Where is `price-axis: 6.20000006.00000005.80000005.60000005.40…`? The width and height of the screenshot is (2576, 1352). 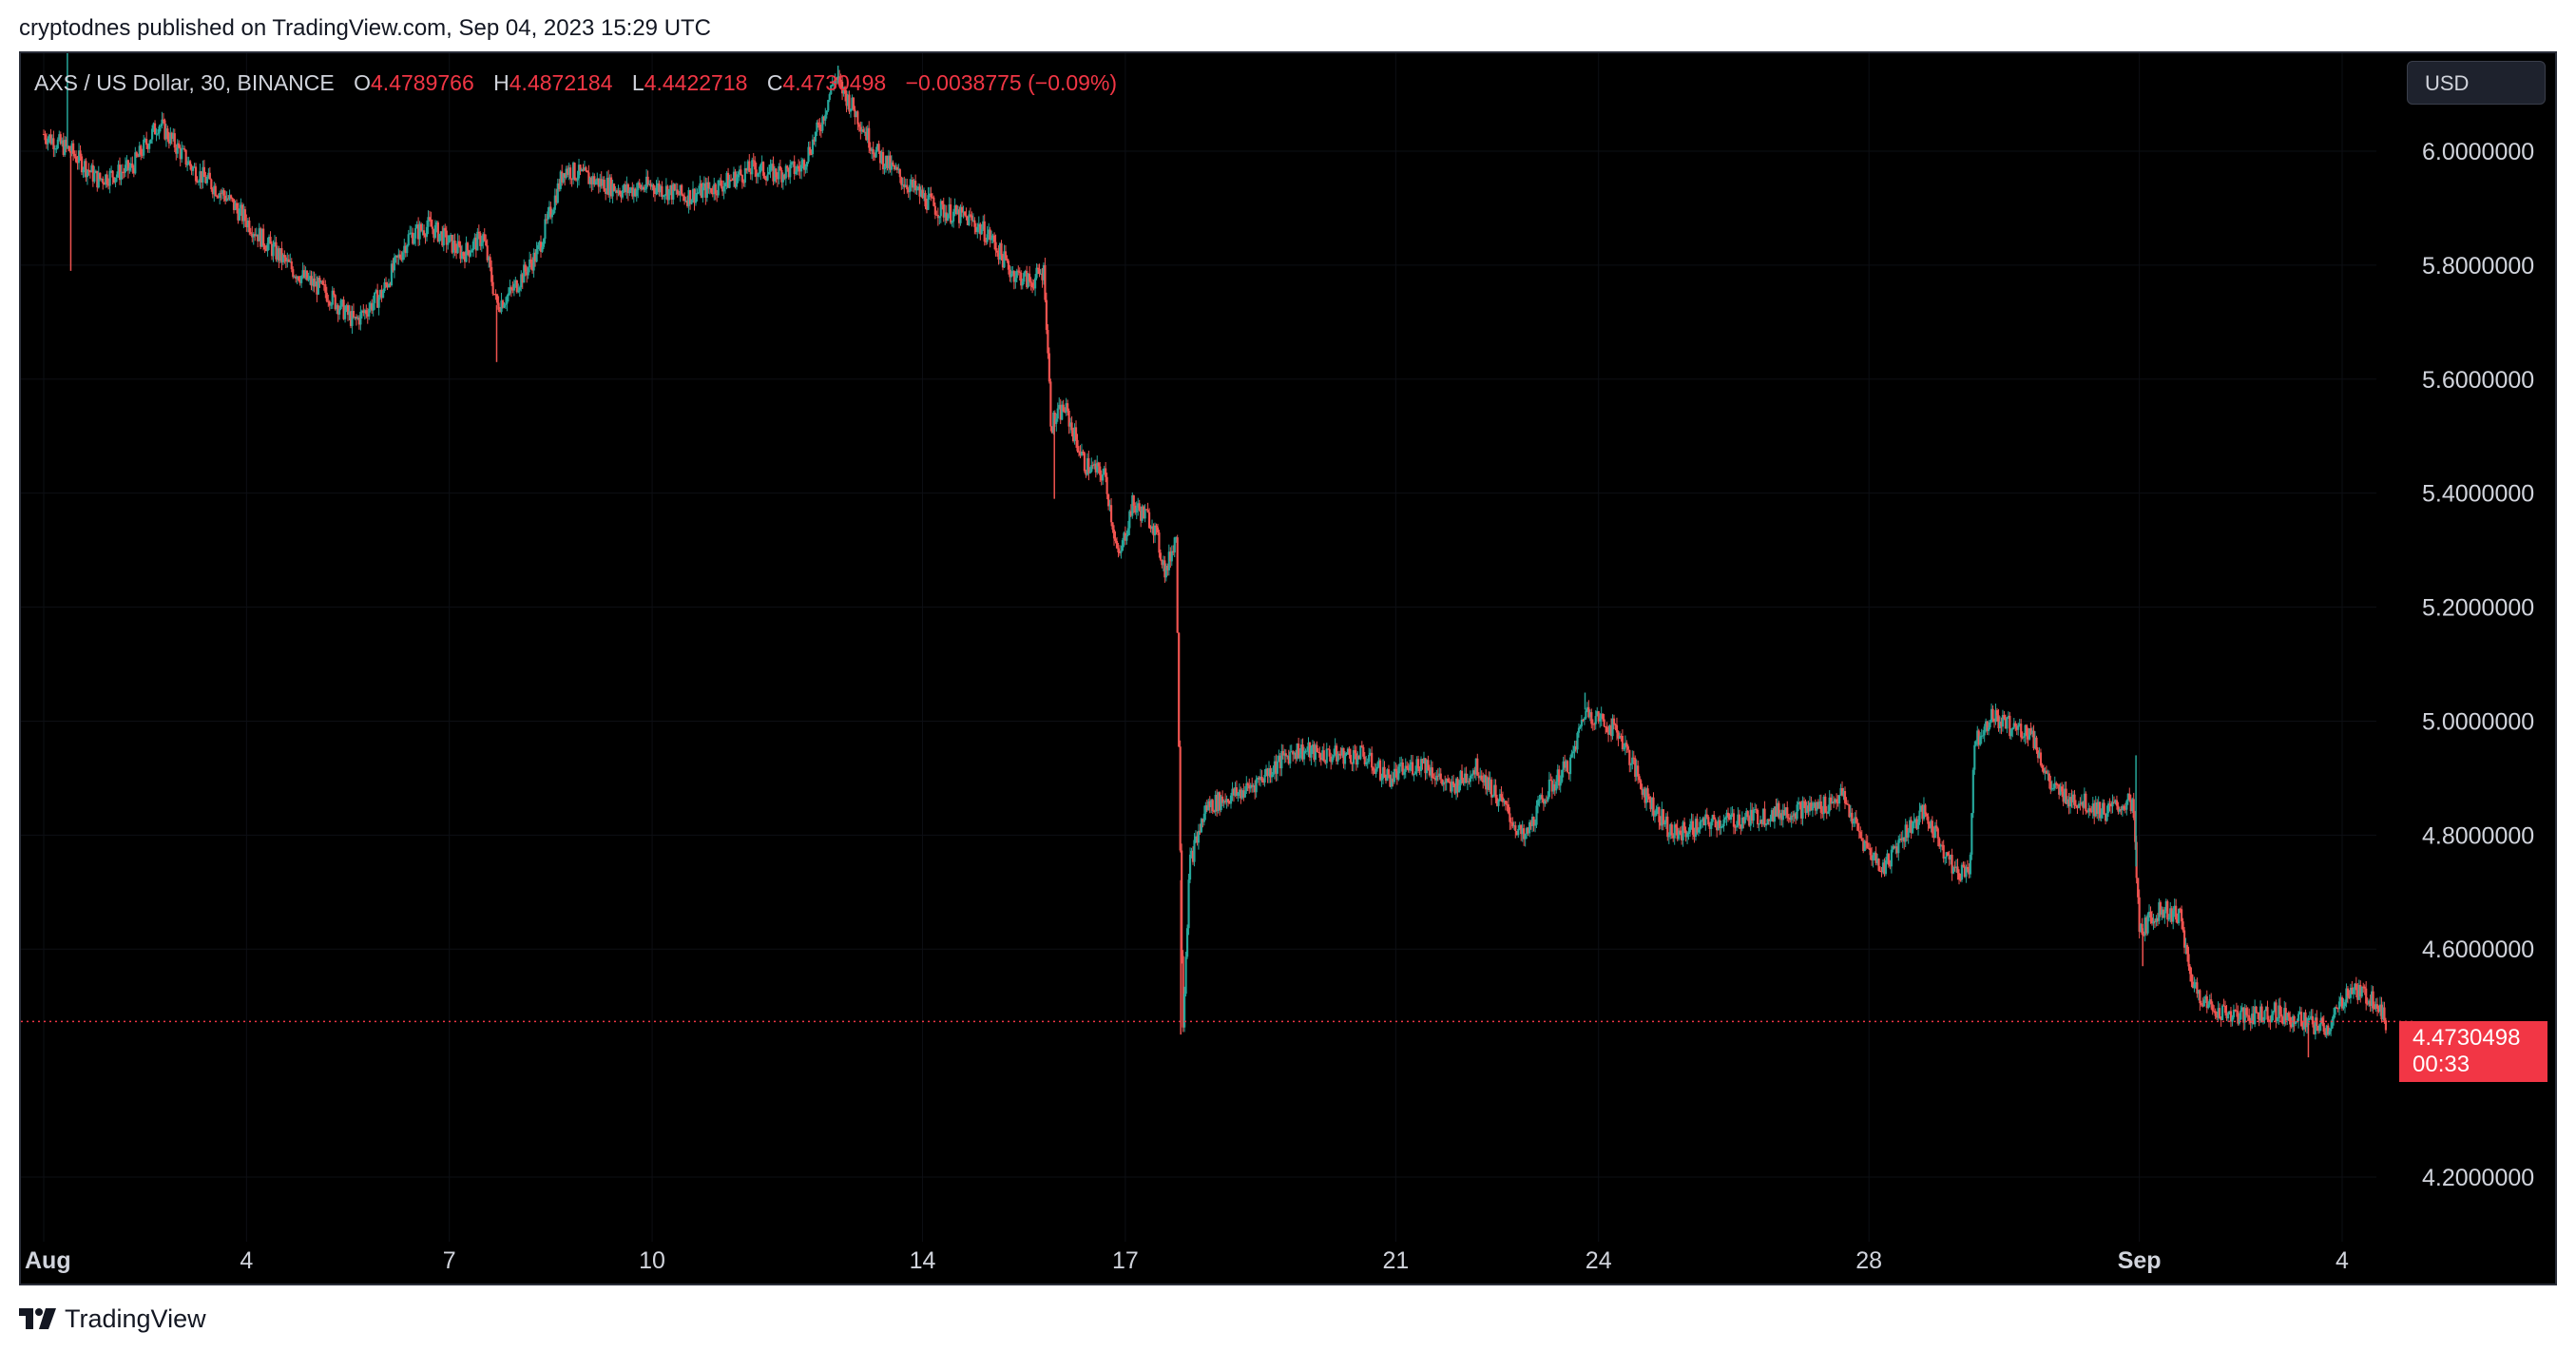
price-axis: 6.20000006.00000005.80000005.60000005.40… is located at coordinates (2478, 622).